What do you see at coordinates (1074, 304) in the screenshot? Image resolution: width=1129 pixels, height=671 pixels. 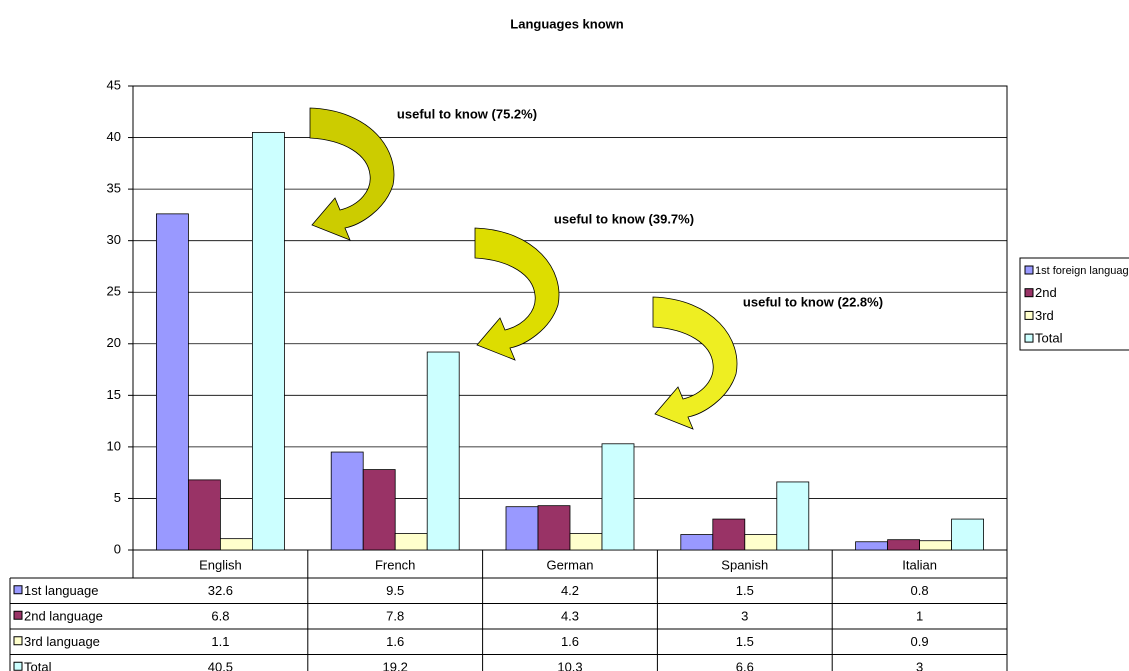 I see `legend-box` at bounding box center [1074, 304].